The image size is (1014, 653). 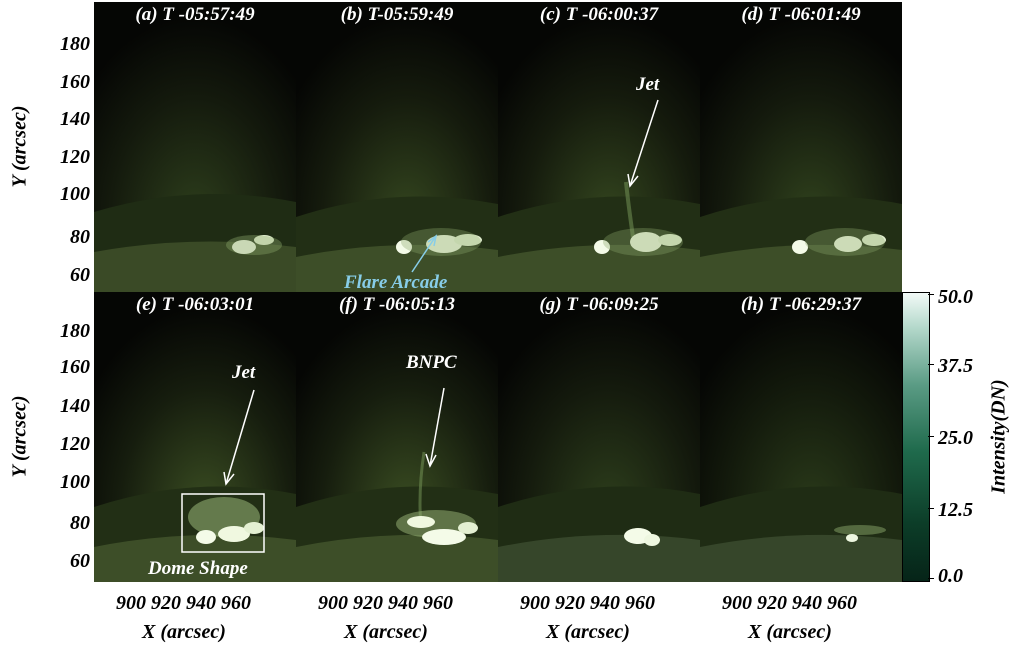 What do you see at coordinates (801, 304) in the screenshot?
I see `panel-h-title: (h) T -06:29:37` at bounding box center [801, 304].